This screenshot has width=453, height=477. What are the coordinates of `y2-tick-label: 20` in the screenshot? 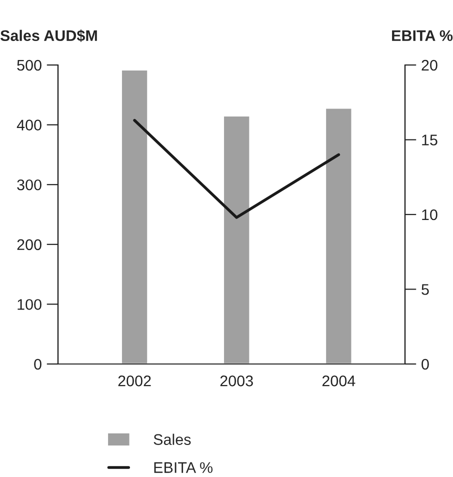 It's located at (430, 65).